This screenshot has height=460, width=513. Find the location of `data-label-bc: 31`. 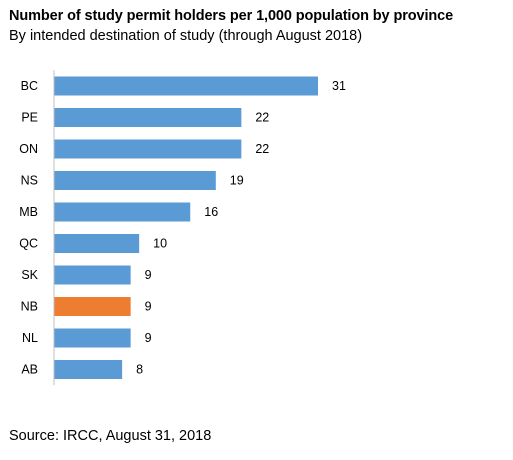

data-label-bc: 31 is located at coordinates (339, 86).